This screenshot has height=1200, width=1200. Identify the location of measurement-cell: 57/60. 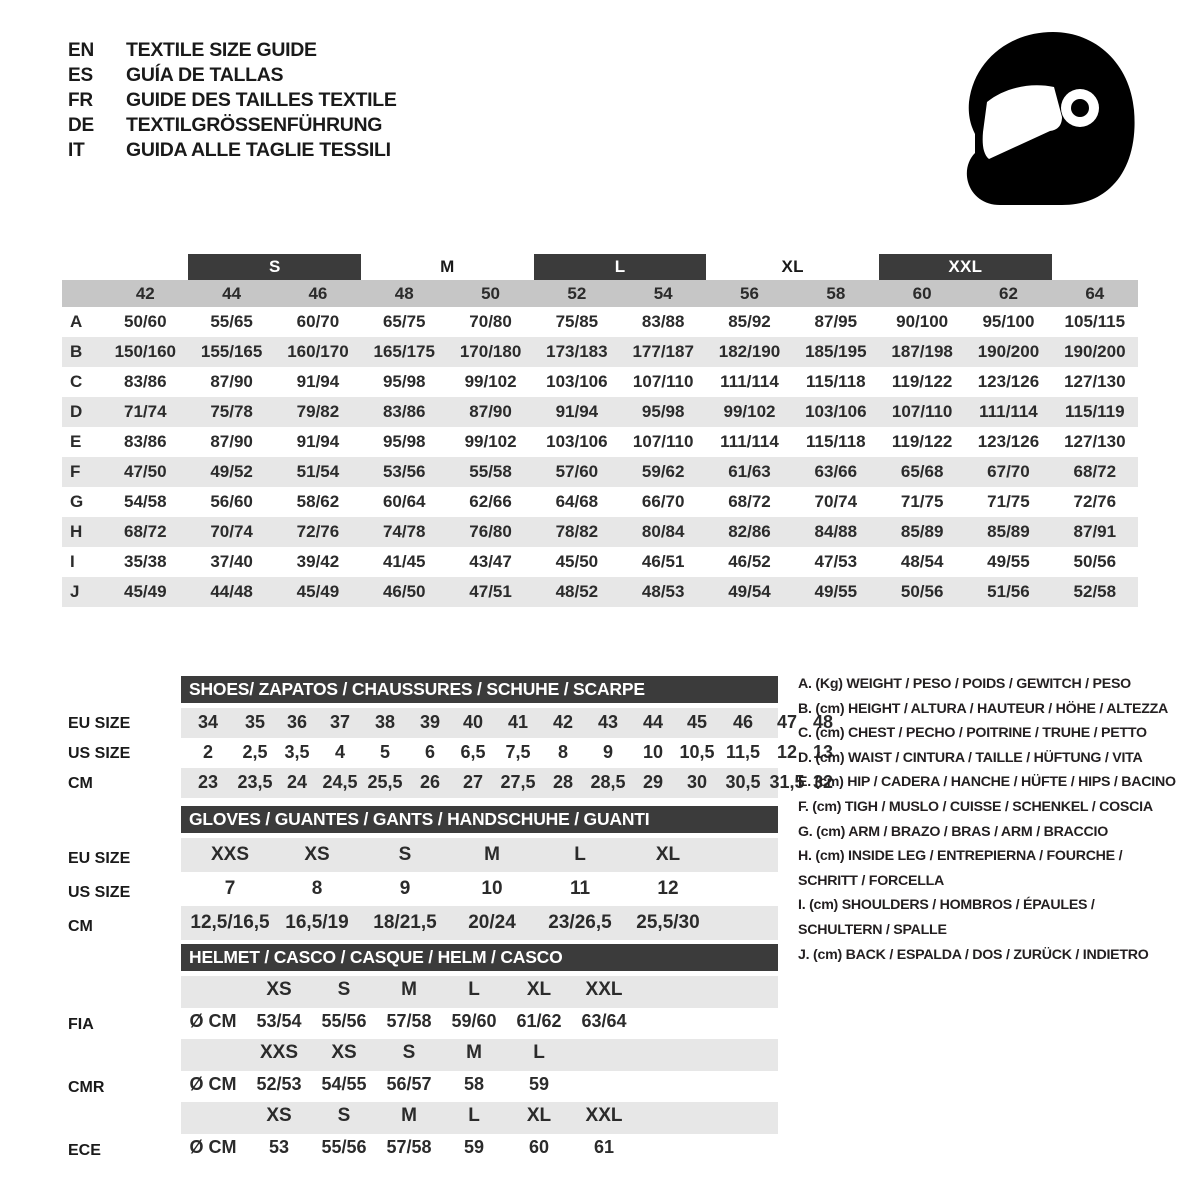
(577, 472).